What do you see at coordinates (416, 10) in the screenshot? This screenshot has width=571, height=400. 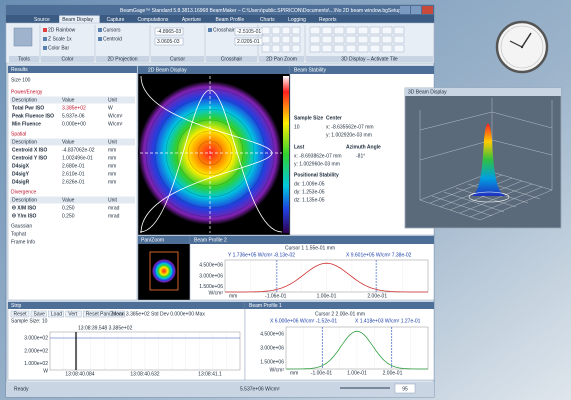 I see `maximize-button` at bounding box center [416, 10].